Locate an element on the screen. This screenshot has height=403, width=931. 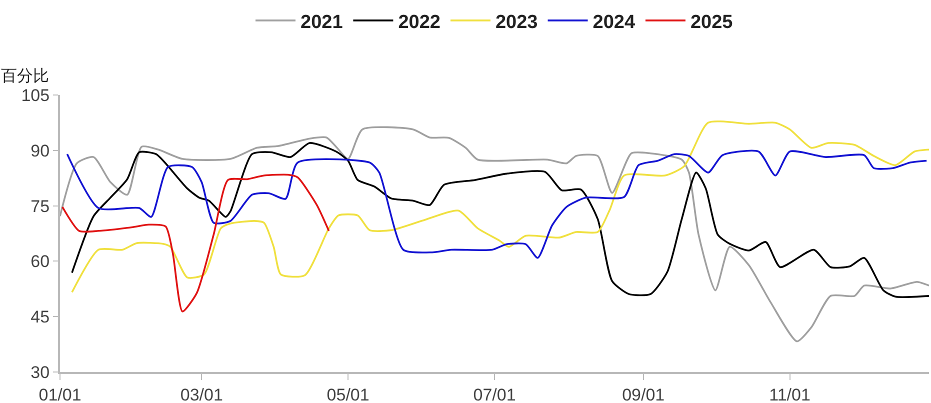
legend-label: 2024 is located at coordinates (614, 22).